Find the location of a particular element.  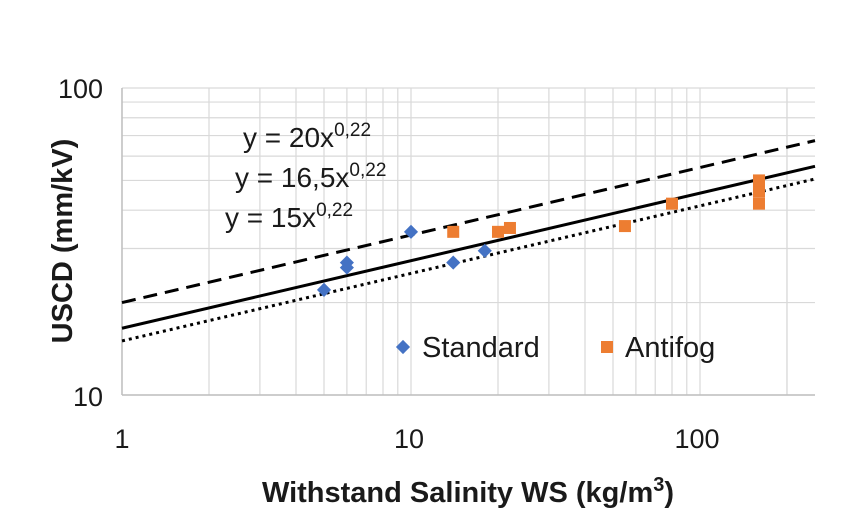

equations: y = 20x0,22 y = 16,5x0,22 y = 15x0,22 is located at coordinates (305, 176).